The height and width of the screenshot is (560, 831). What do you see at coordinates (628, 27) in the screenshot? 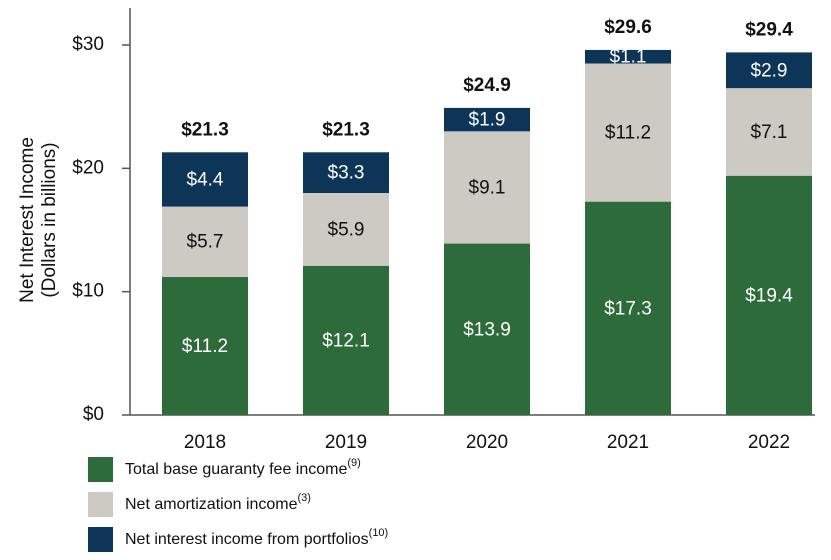
I see `total-label: $29.6` at bounding box center [628, 27].